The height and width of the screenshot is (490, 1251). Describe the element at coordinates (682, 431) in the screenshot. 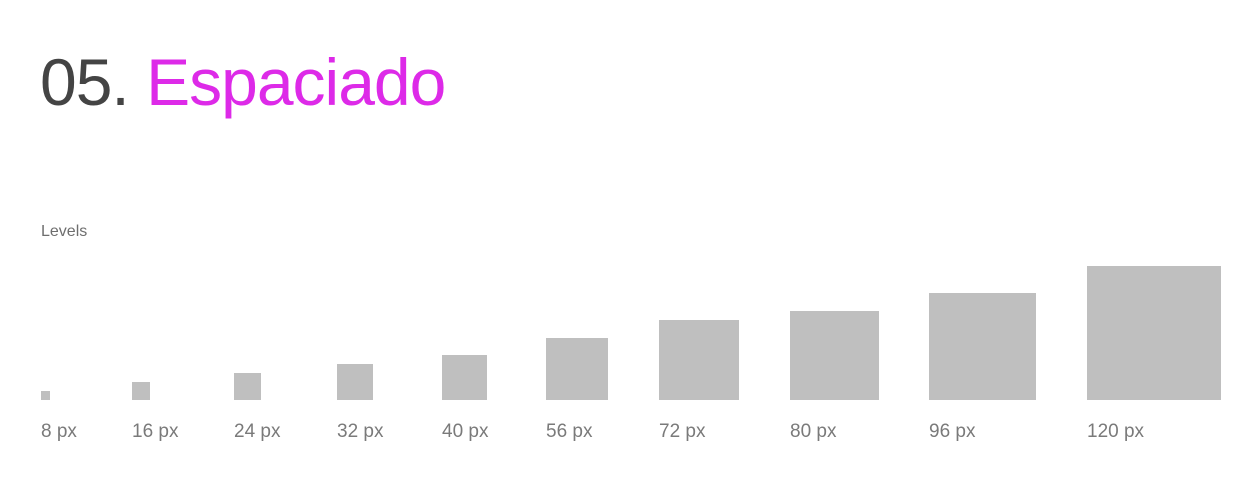

I see `spacing-label-72: 72 px` at that location.